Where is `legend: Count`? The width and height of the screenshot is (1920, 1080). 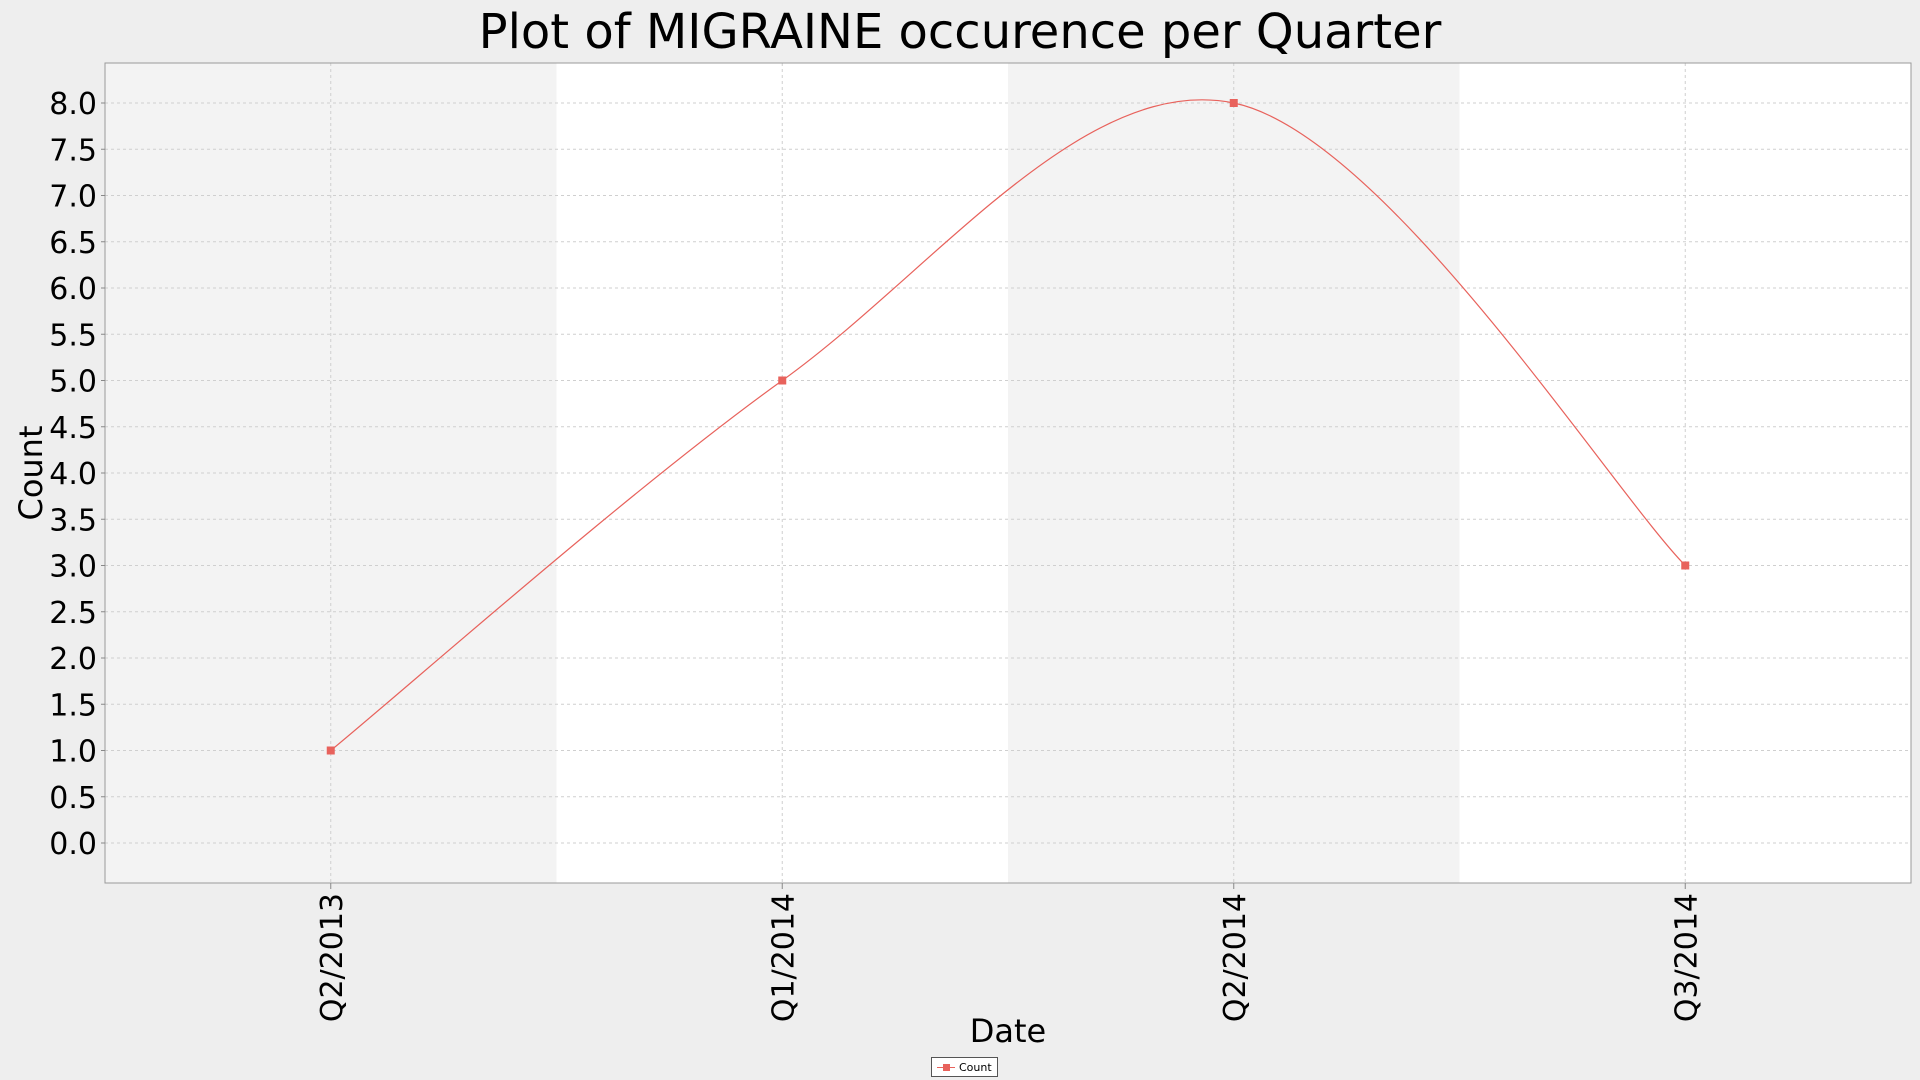
legend: Count is located at coordinates (964, 1067).